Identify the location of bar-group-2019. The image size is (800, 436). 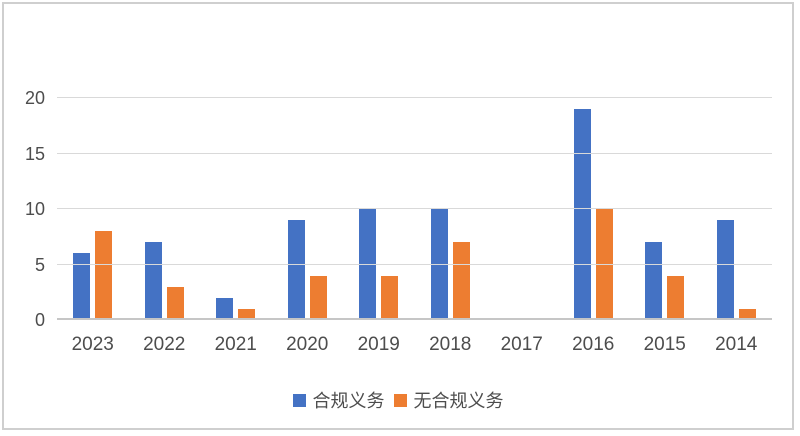
(379, 209).